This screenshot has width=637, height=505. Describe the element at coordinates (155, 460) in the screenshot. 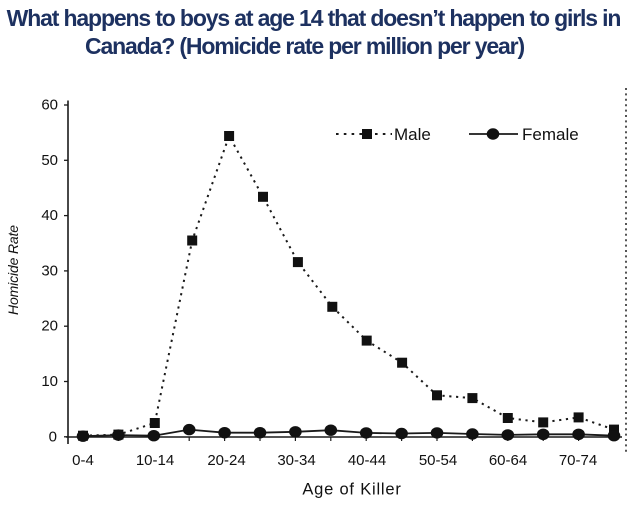

I see `svg-text: 10-14` at that location.